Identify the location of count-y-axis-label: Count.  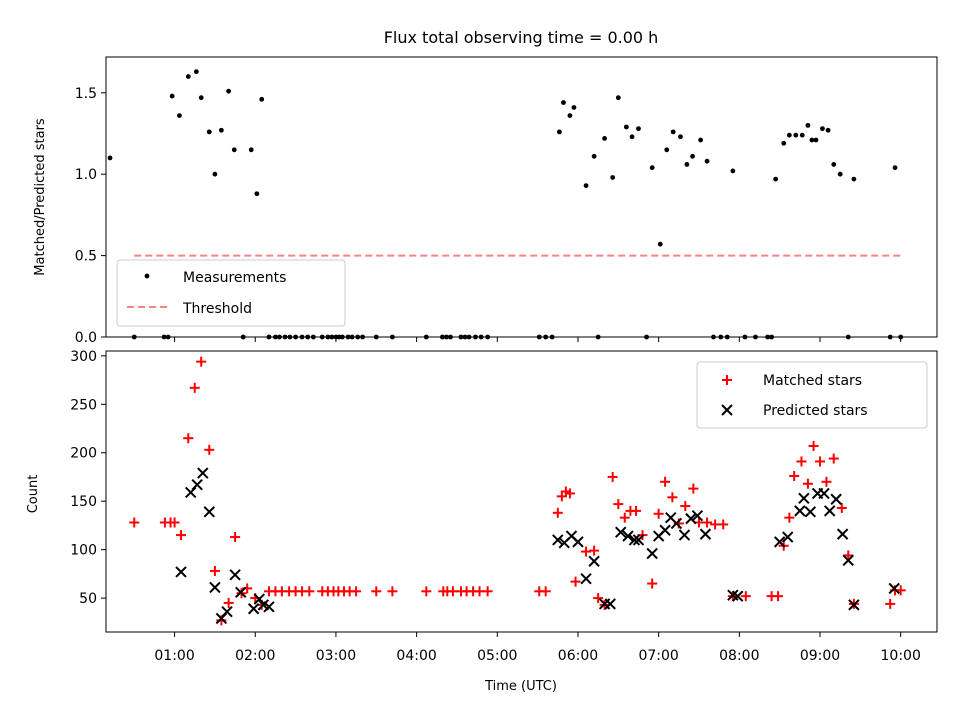
(33, 494).